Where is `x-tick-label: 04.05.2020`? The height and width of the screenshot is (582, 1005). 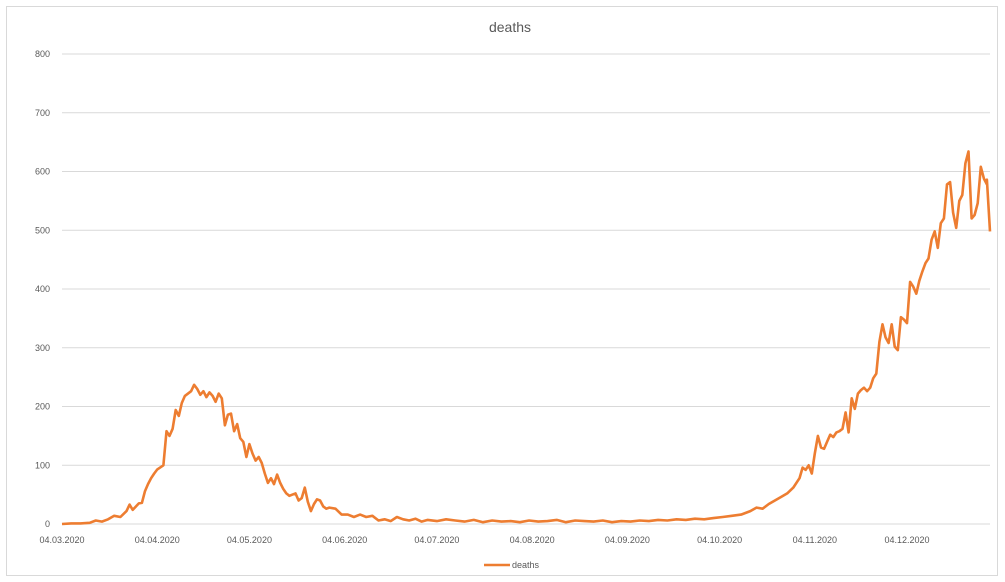
x-tick-label: 04.05.2020 is located at coordinates (249, 540).